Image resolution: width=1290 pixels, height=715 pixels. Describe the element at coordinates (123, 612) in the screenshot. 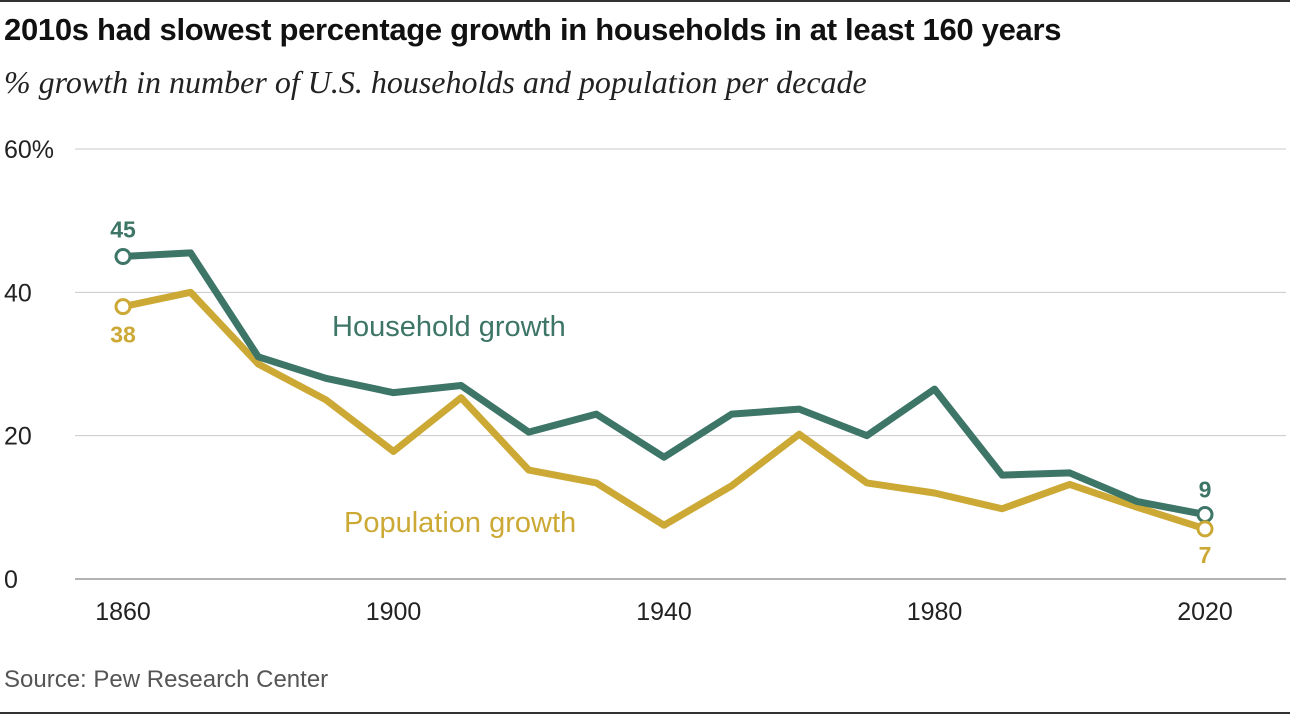

I see `x-tick-label: 1860` at that location.